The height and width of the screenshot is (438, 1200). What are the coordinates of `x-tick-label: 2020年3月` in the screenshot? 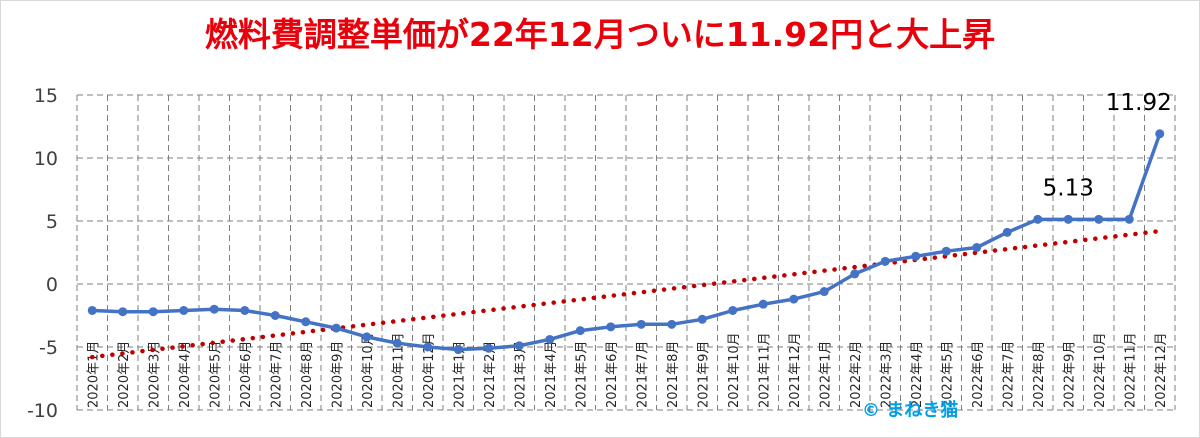 It's located at (154, 374).